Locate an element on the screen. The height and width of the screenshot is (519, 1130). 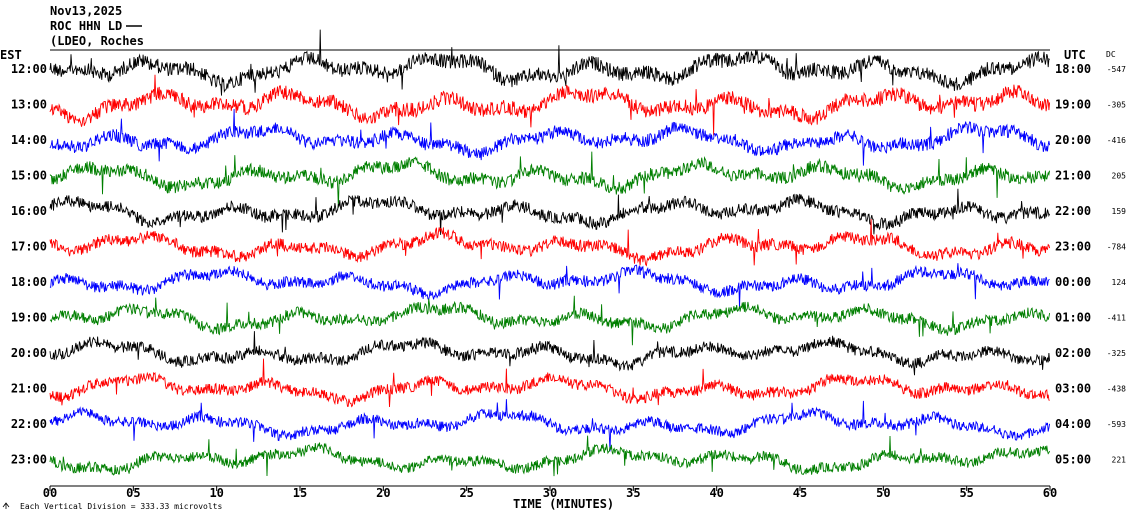
x-tick-label: 00 is located at coordinates (50, 493).